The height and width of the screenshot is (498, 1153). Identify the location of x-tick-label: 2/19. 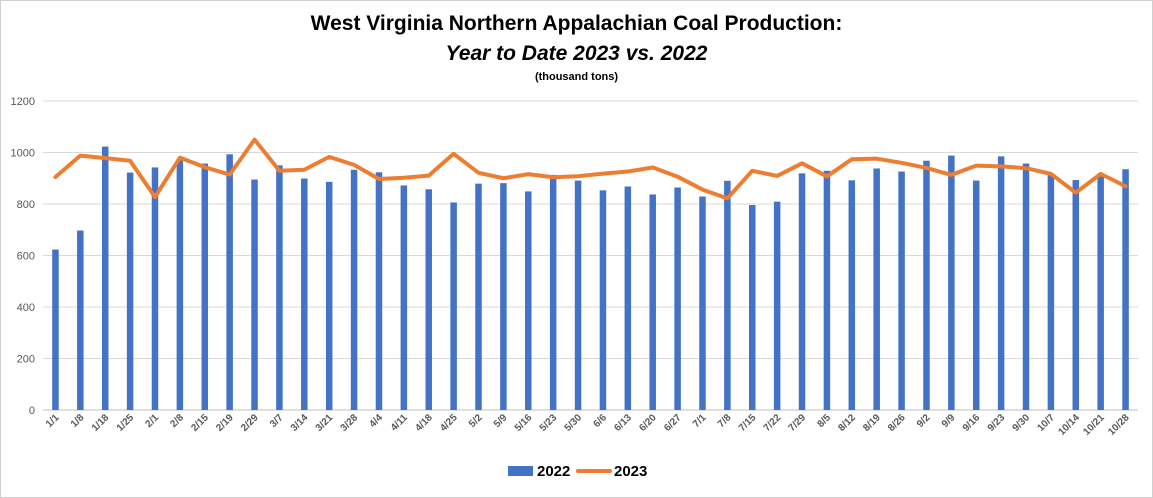
(225, 423).